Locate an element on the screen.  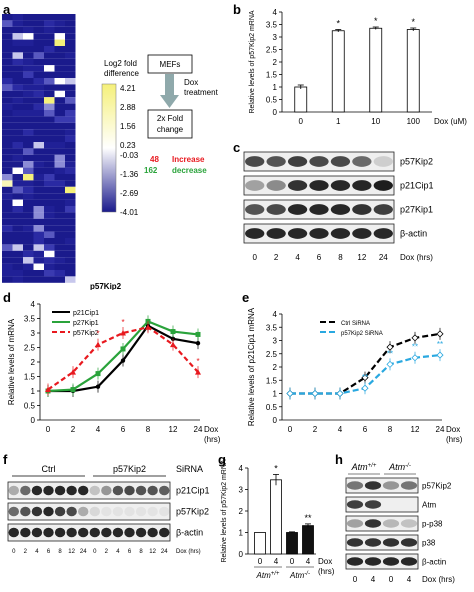
lane-label: 24 is located at coordinates (83, 552).